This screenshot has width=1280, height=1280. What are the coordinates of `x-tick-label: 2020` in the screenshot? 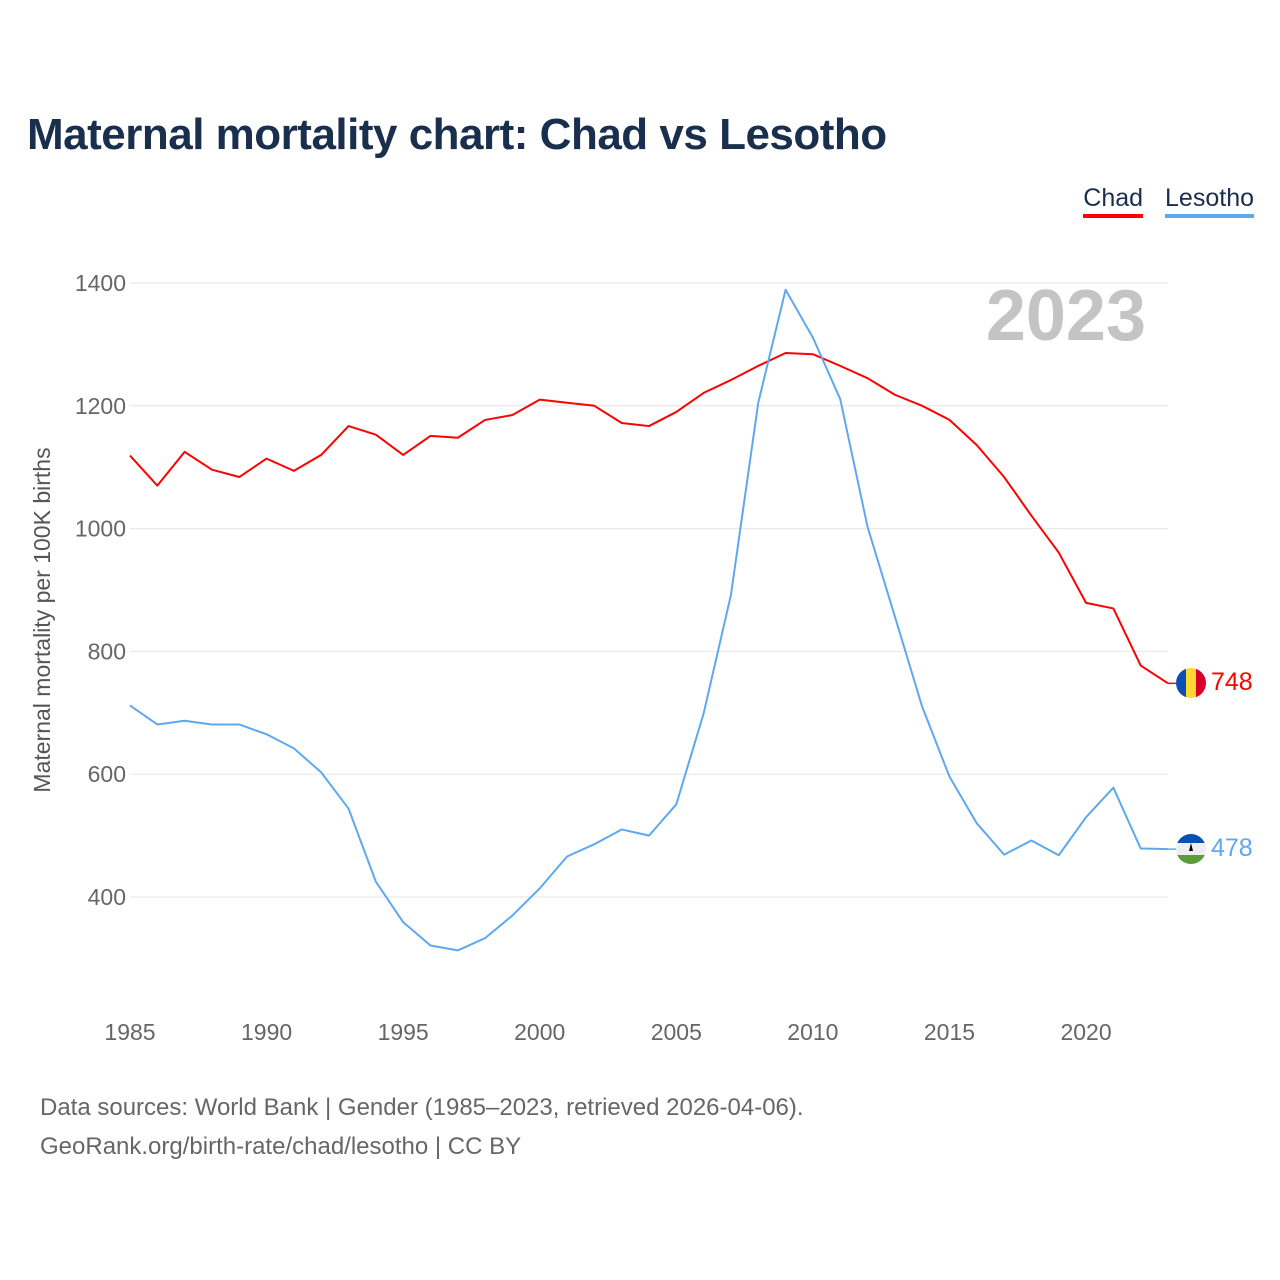 It's located at (1085, 1032).